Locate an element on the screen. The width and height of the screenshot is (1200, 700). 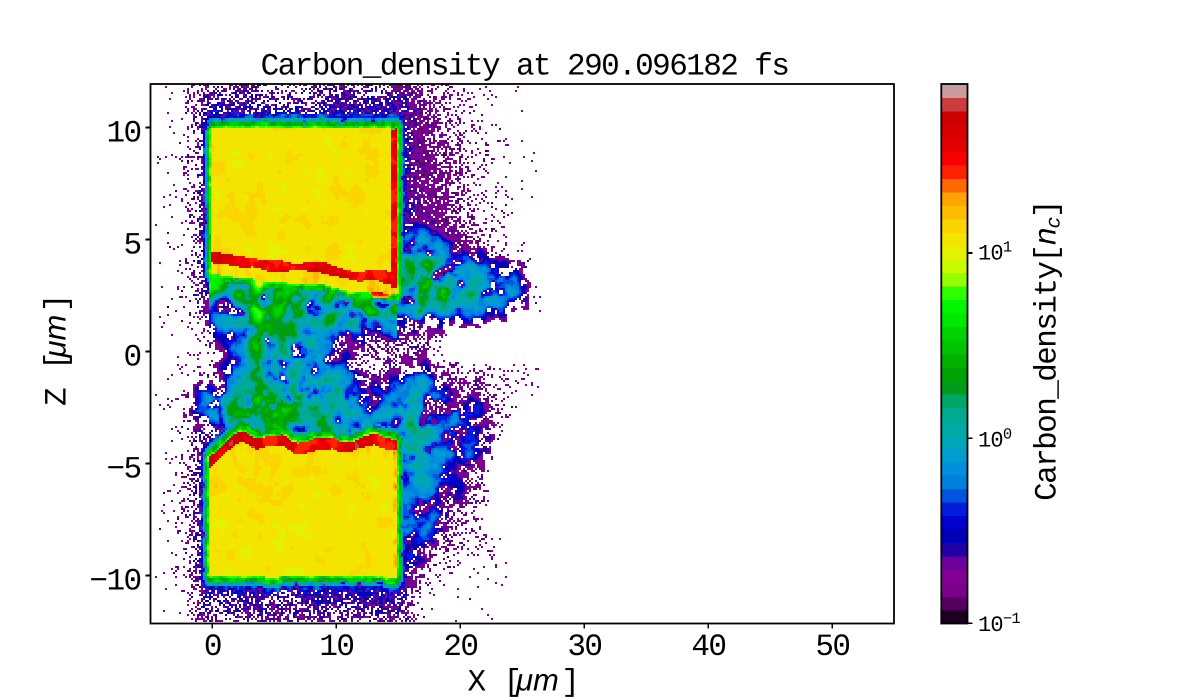
svg-text: 10⁻¹ is located at coordinates (999, 624).